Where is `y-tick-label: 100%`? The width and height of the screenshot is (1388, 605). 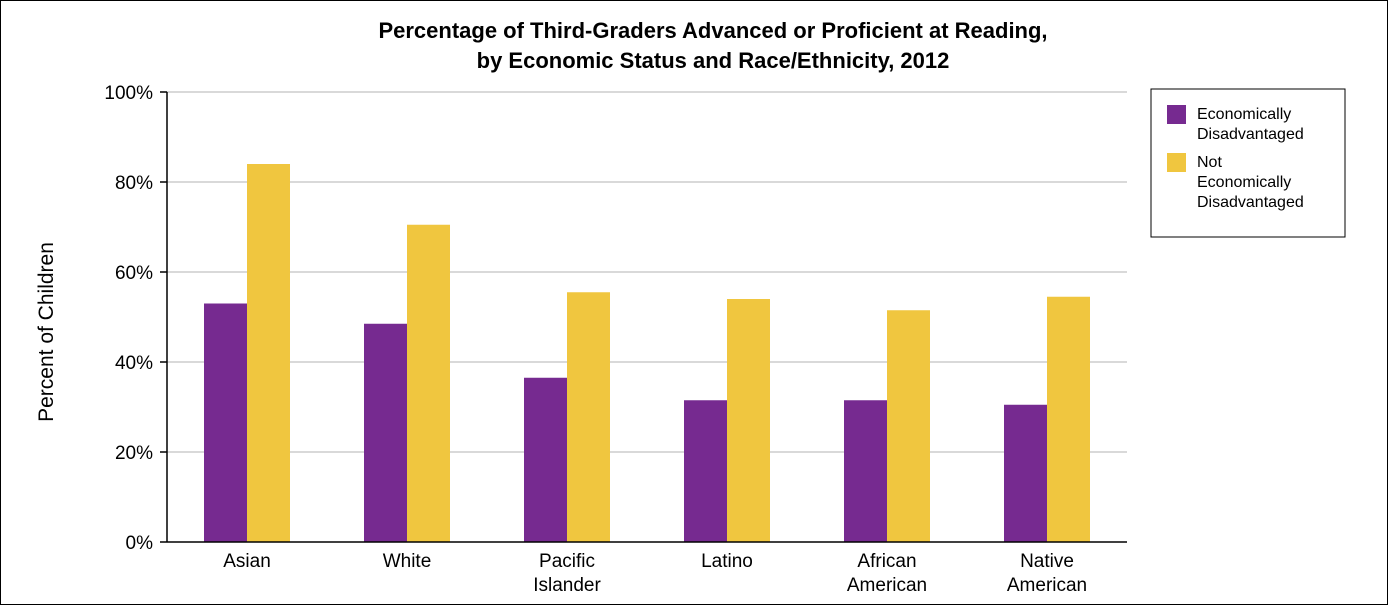 y-tick-label: 100% is located at coordinates (128, 93).